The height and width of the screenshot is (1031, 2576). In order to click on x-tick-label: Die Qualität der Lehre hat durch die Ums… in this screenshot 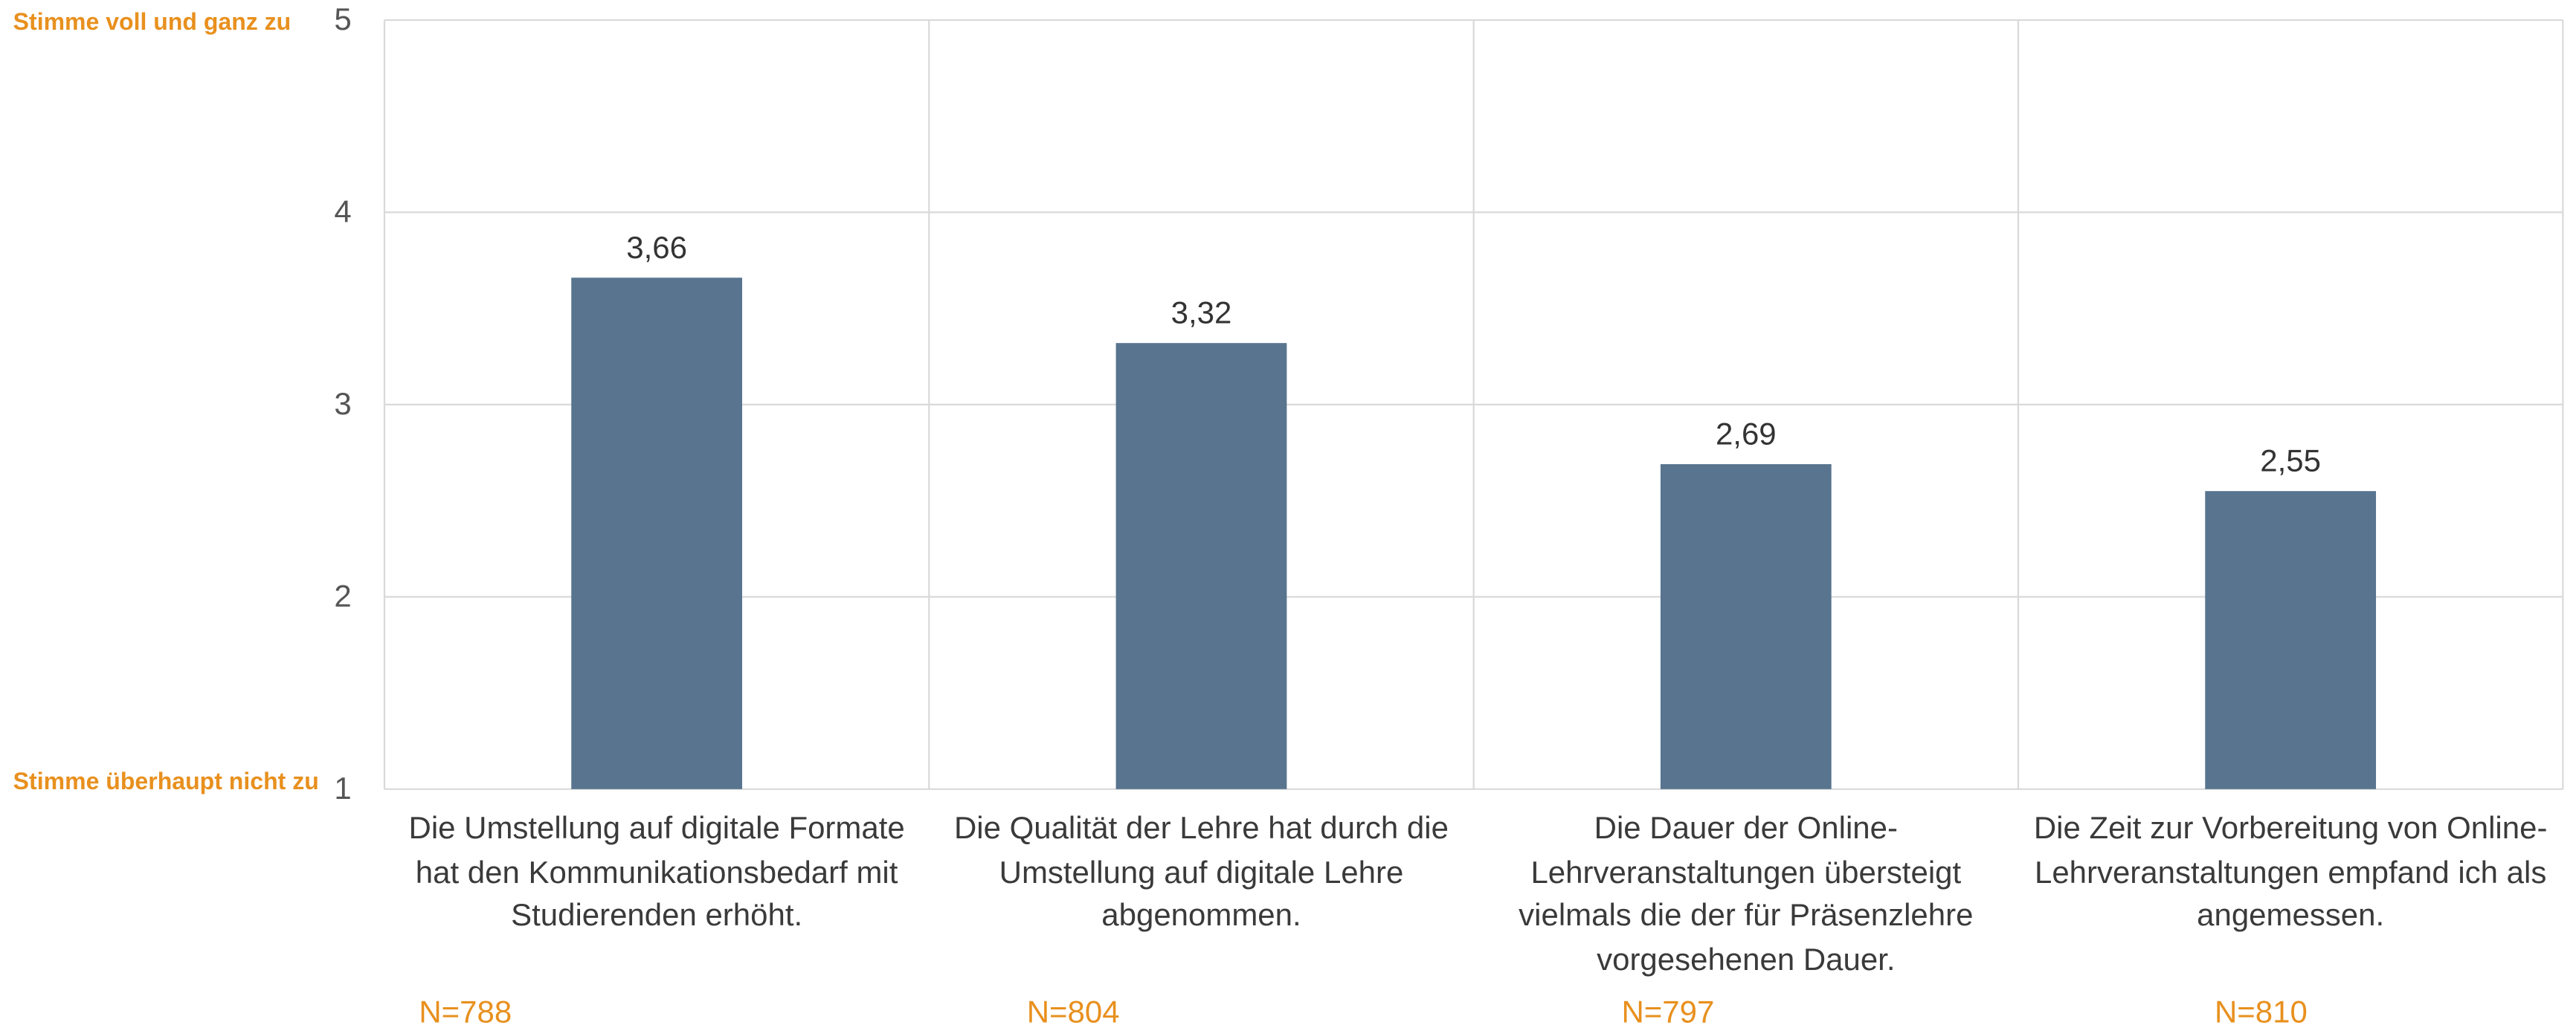, I will do `click(1201, 873)`.